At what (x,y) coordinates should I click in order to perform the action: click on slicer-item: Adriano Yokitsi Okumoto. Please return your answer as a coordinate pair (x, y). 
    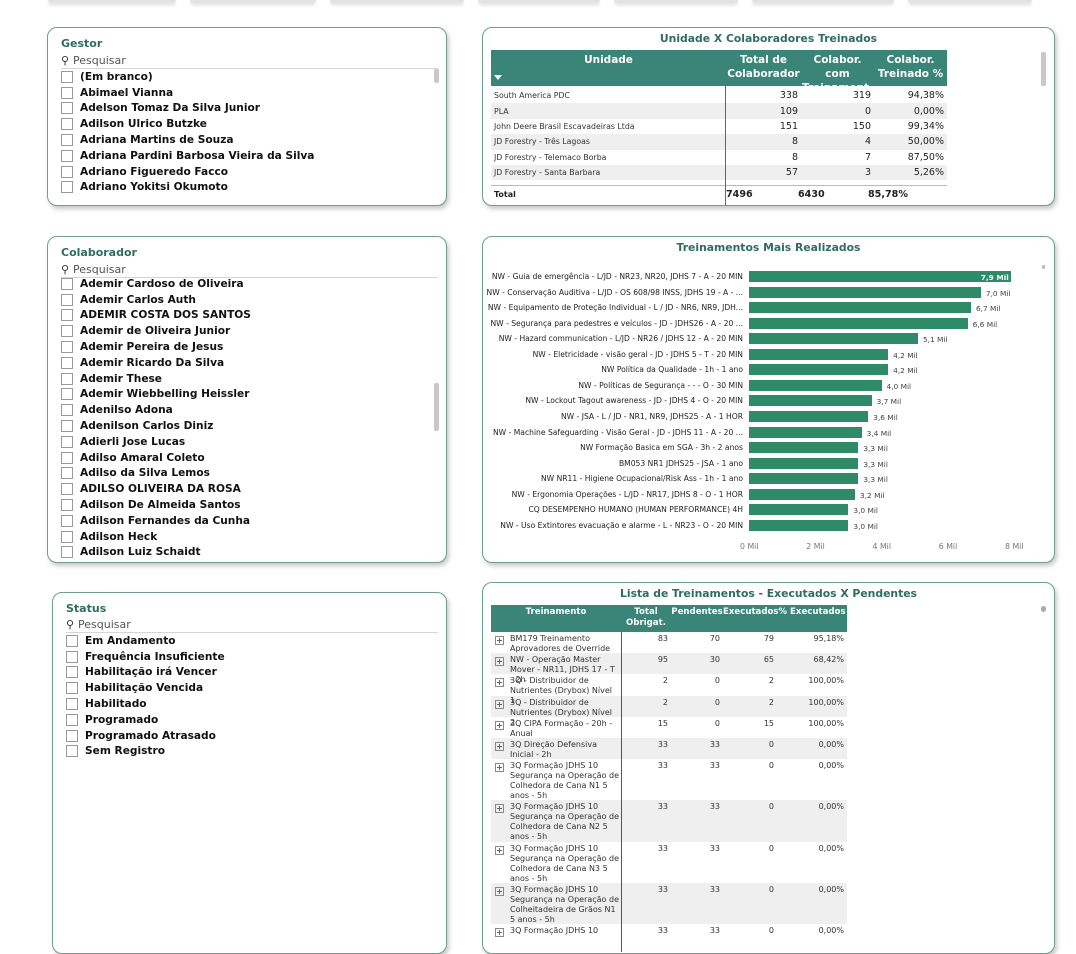
    Looking at the image, I should click on (246, 188).